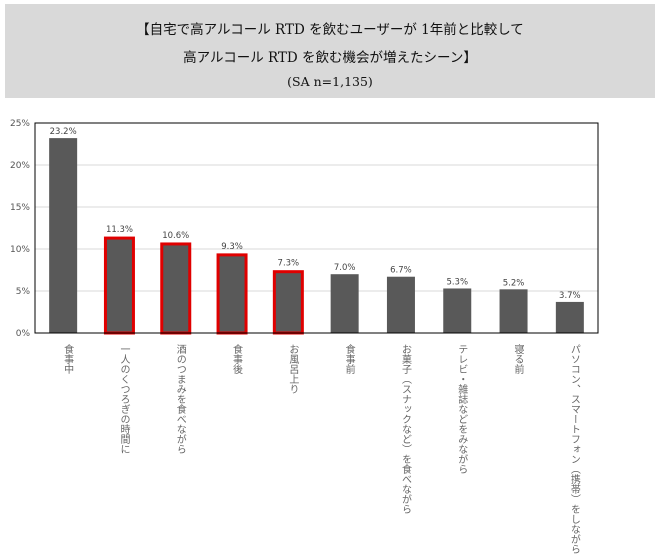 The image size is (660, 555). What do you see at coordinates (20, 208) in the screenshot?
I see `y-tick-label: 15%` at bounding box center [20, 208].